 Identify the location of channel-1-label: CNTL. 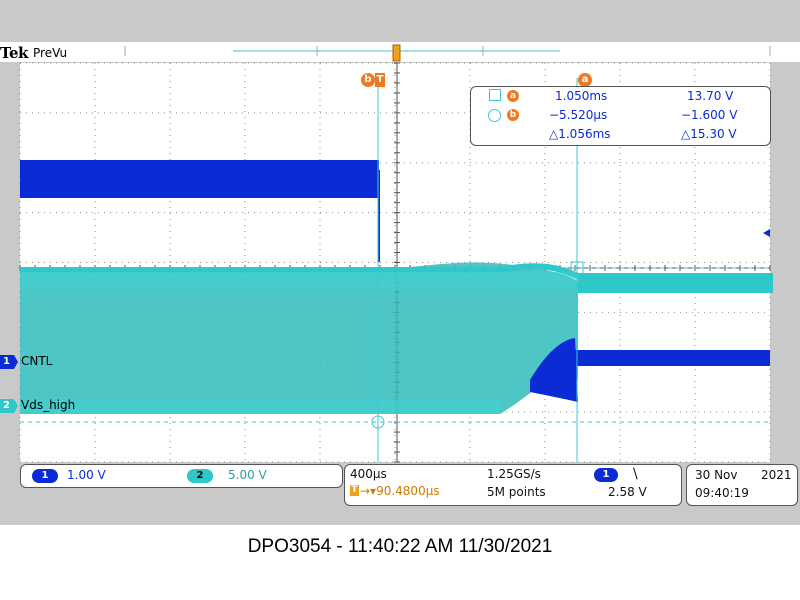
(37, 361).